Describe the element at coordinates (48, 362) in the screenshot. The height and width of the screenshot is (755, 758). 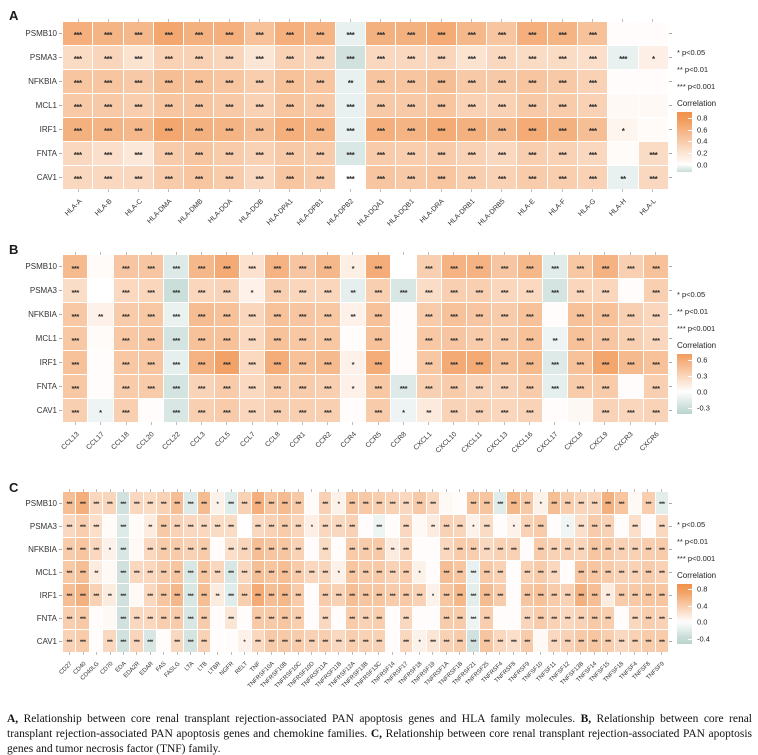
I see `row-label-text: IRF1` at that location.